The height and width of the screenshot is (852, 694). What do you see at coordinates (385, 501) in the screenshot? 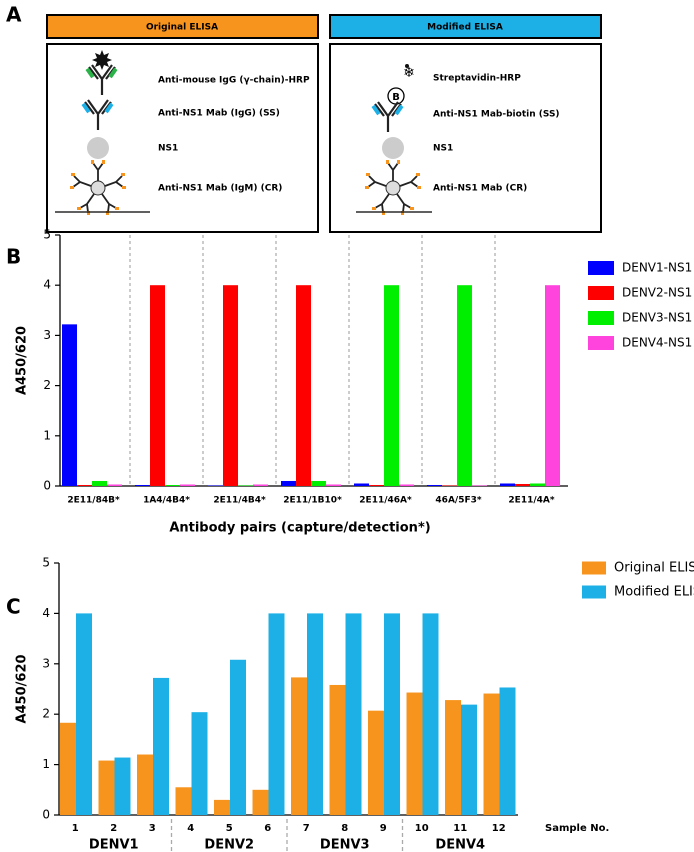
I see `x-tick-label: 2E11/46A*` at bounding box center [385, 501].